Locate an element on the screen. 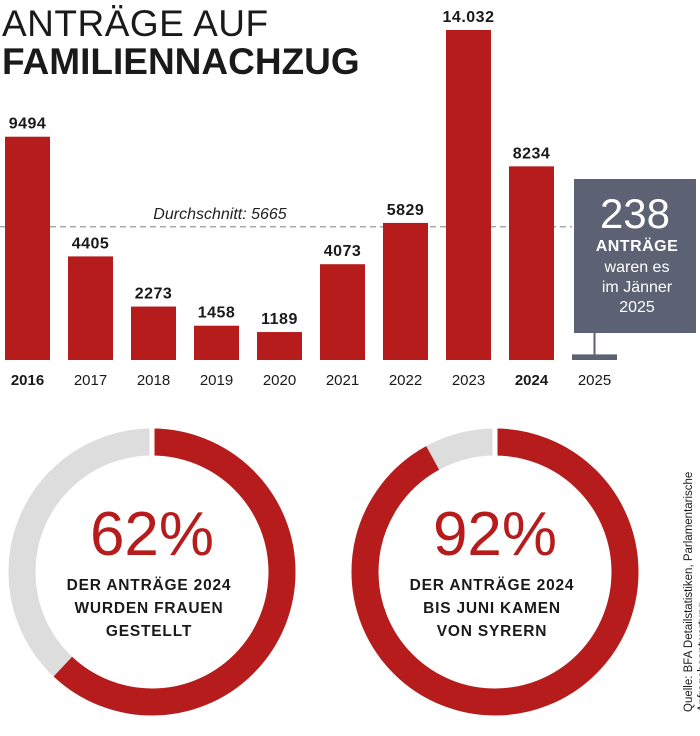 Image resolution: width=700 pixels, height=736 pixels. bar-2023 is located at coordinates (468, 195).